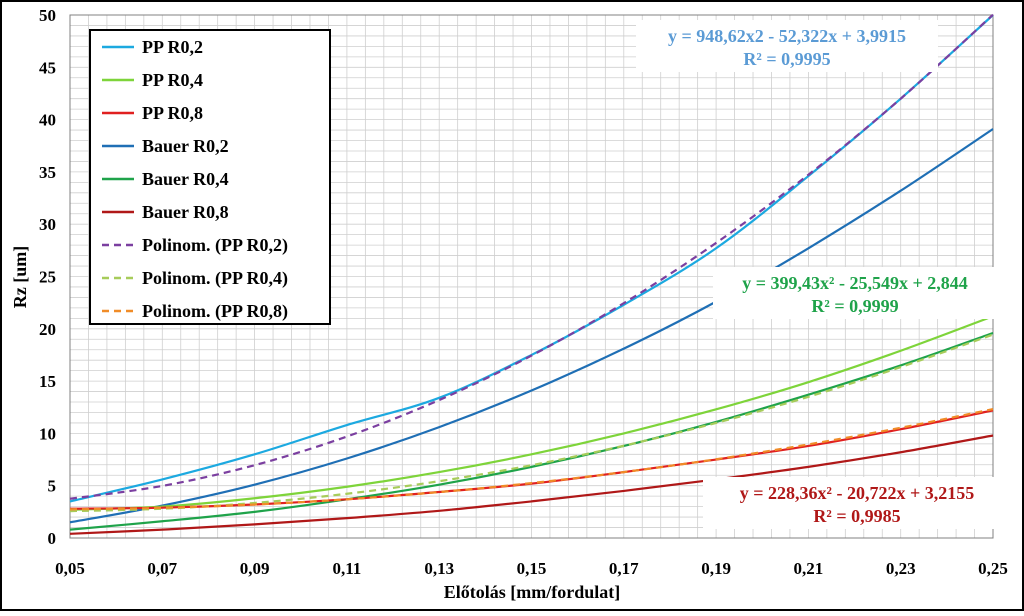 The width and height of the screenshot is (1024, 616). I want to click on equation-text: y = 399,43x² - 25,549x + 2,844, so click(854, 283).